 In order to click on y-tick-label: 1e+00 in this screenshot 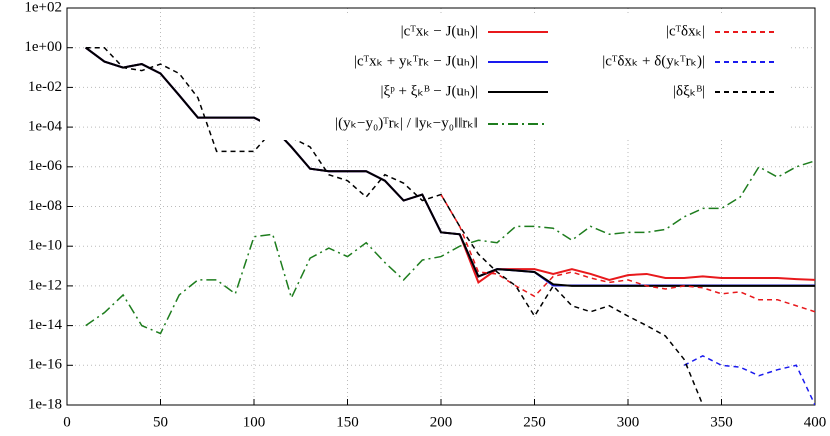, I will do `click(43, 47)`.